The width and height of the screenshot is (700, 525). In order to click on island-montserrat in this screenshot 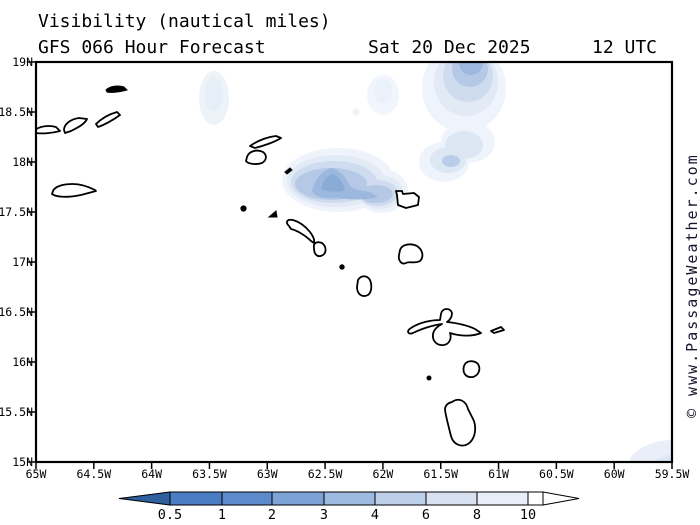, I will do `click(364, 286)`.